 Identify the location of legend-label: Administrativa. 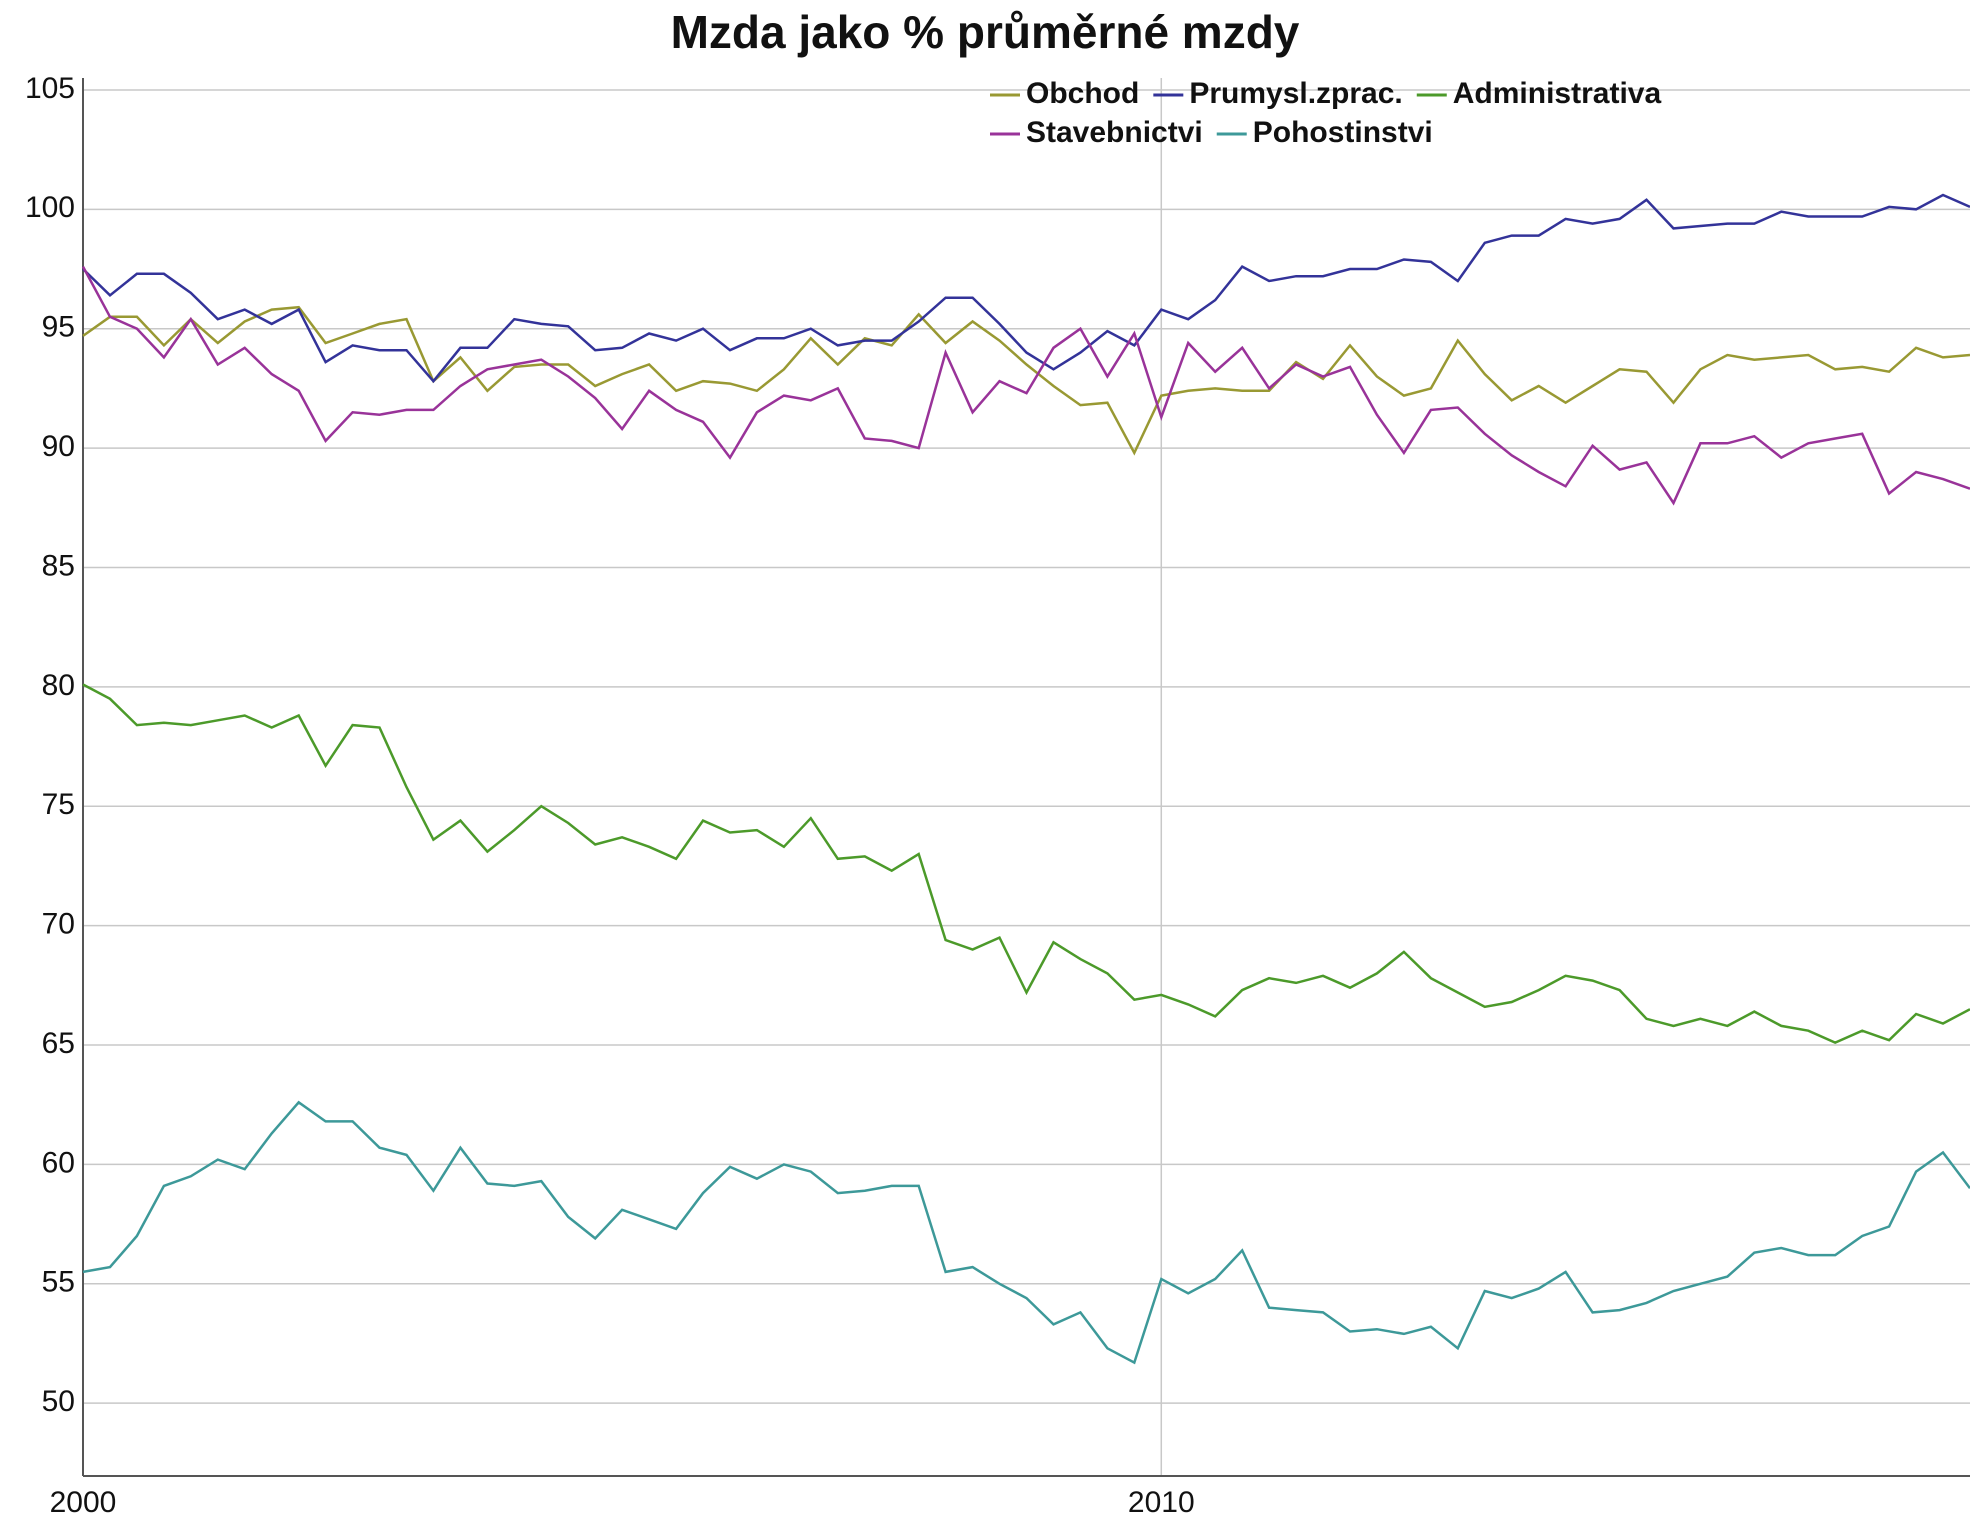
(1557, 93).